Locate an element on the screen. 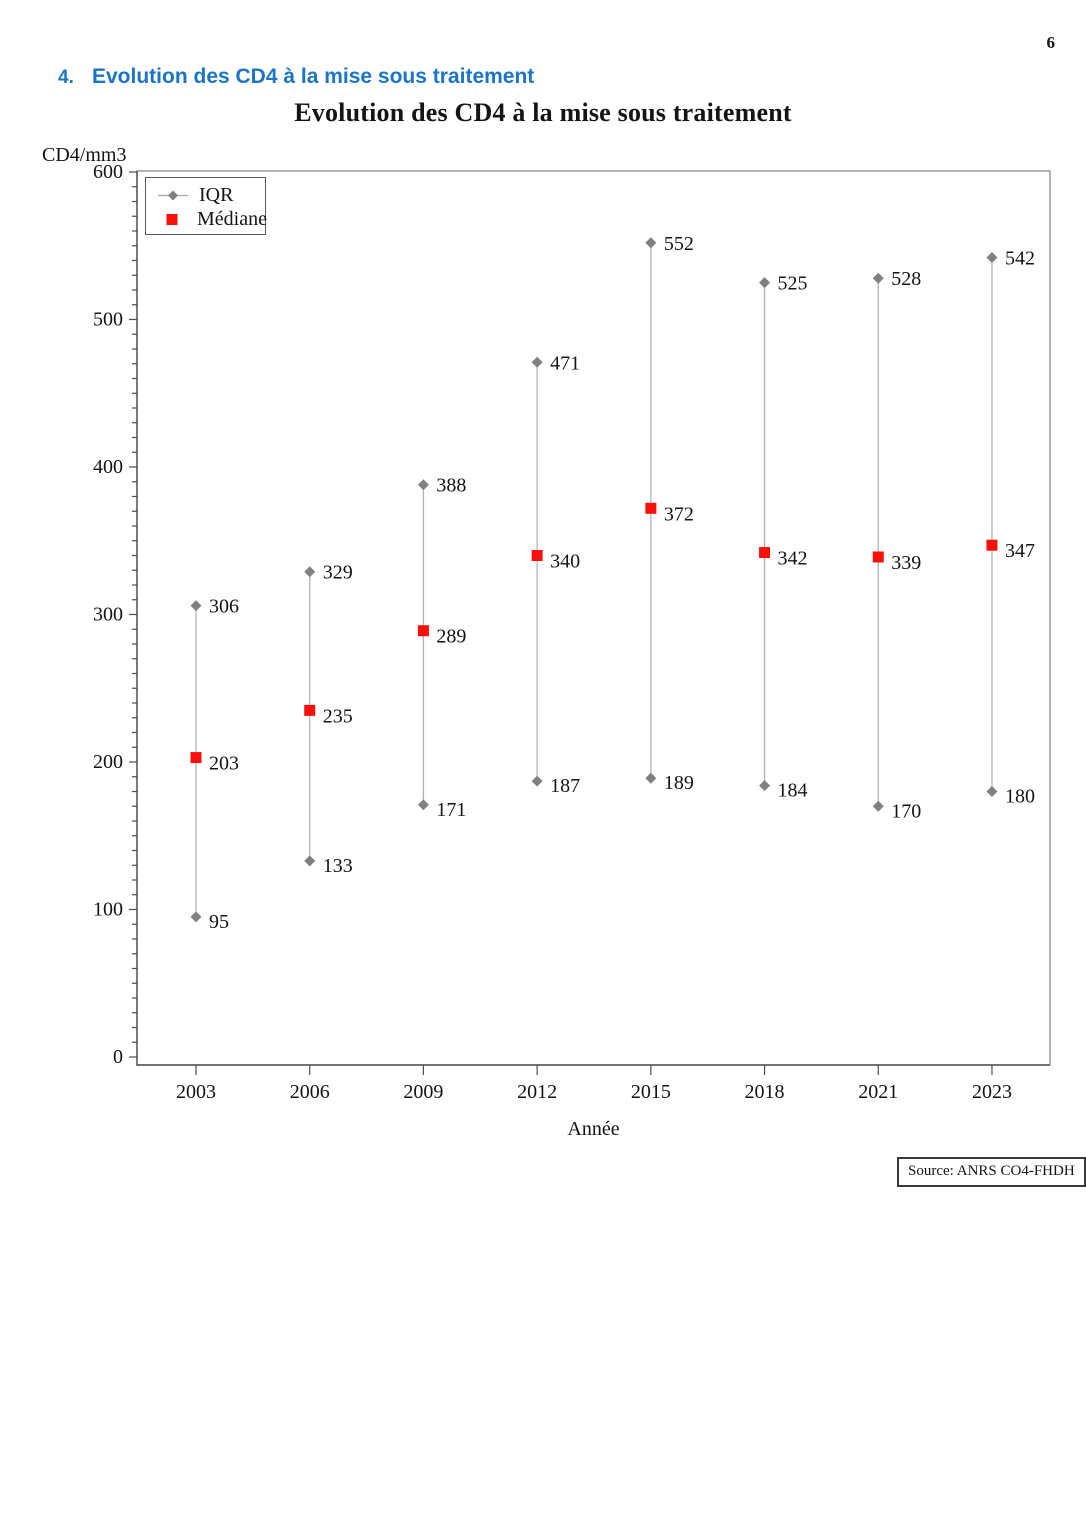 The height and width of the screenshot is (1536, 1086). iqr-lower-label: 170 is located at coordinates (906, 811).